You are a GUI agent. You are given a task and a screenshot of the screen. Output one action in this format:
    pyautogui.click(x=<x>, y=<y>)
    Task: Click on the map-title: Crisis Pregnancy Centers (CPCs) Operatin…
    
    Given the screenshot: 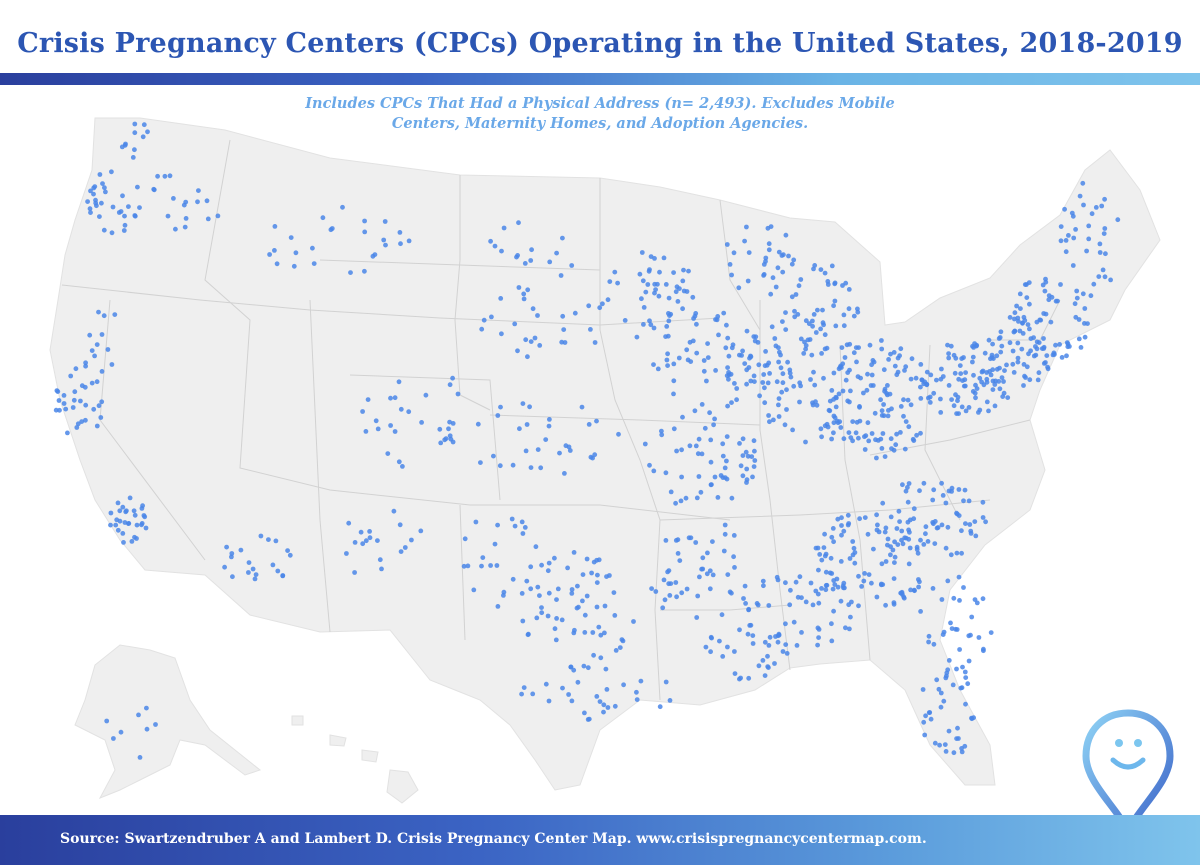 What is the action you would take?
    pyautogui.click(x=600, y=43)
    